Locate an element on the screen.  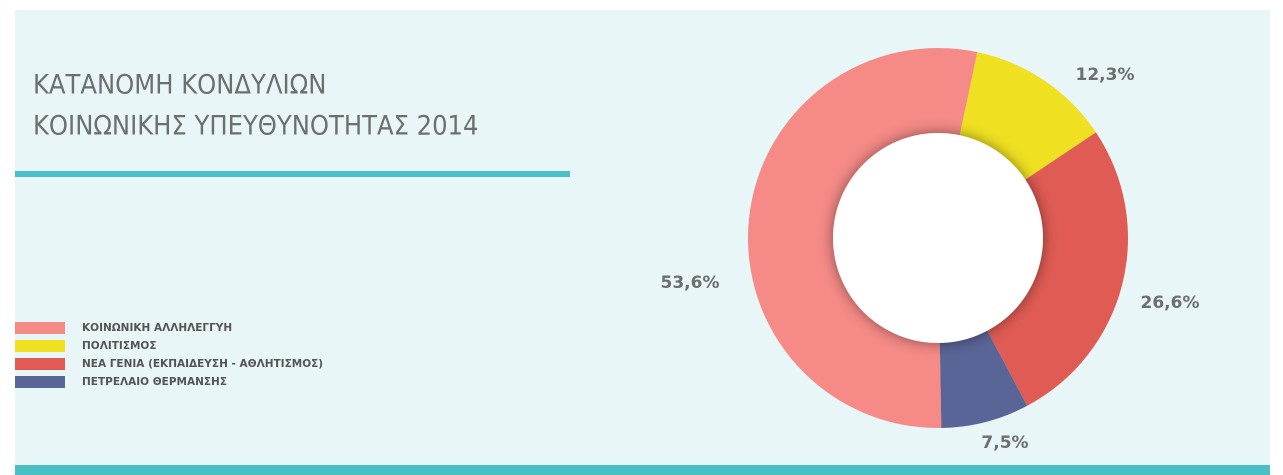
data-label: 53,6% is located at coordinates (690, 283).